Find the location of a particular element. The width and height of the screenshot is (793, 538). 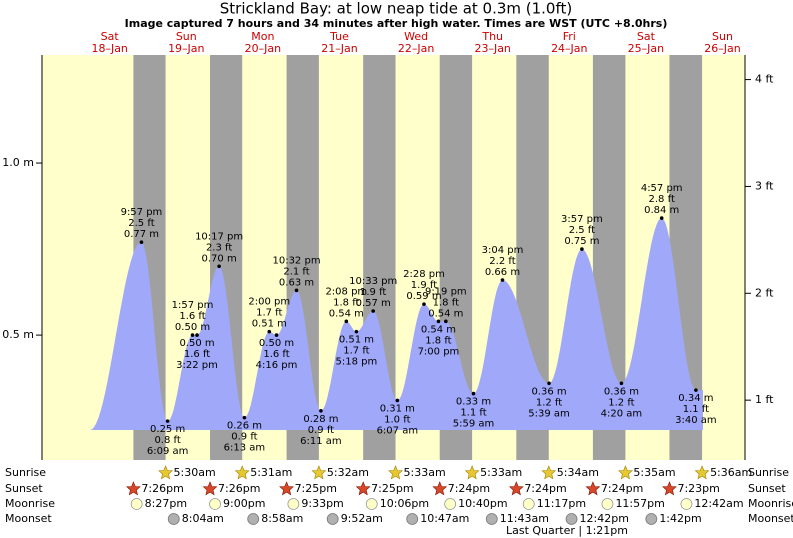

tide-height-ft: 2.8 ft is located at coordinates (662, 199).